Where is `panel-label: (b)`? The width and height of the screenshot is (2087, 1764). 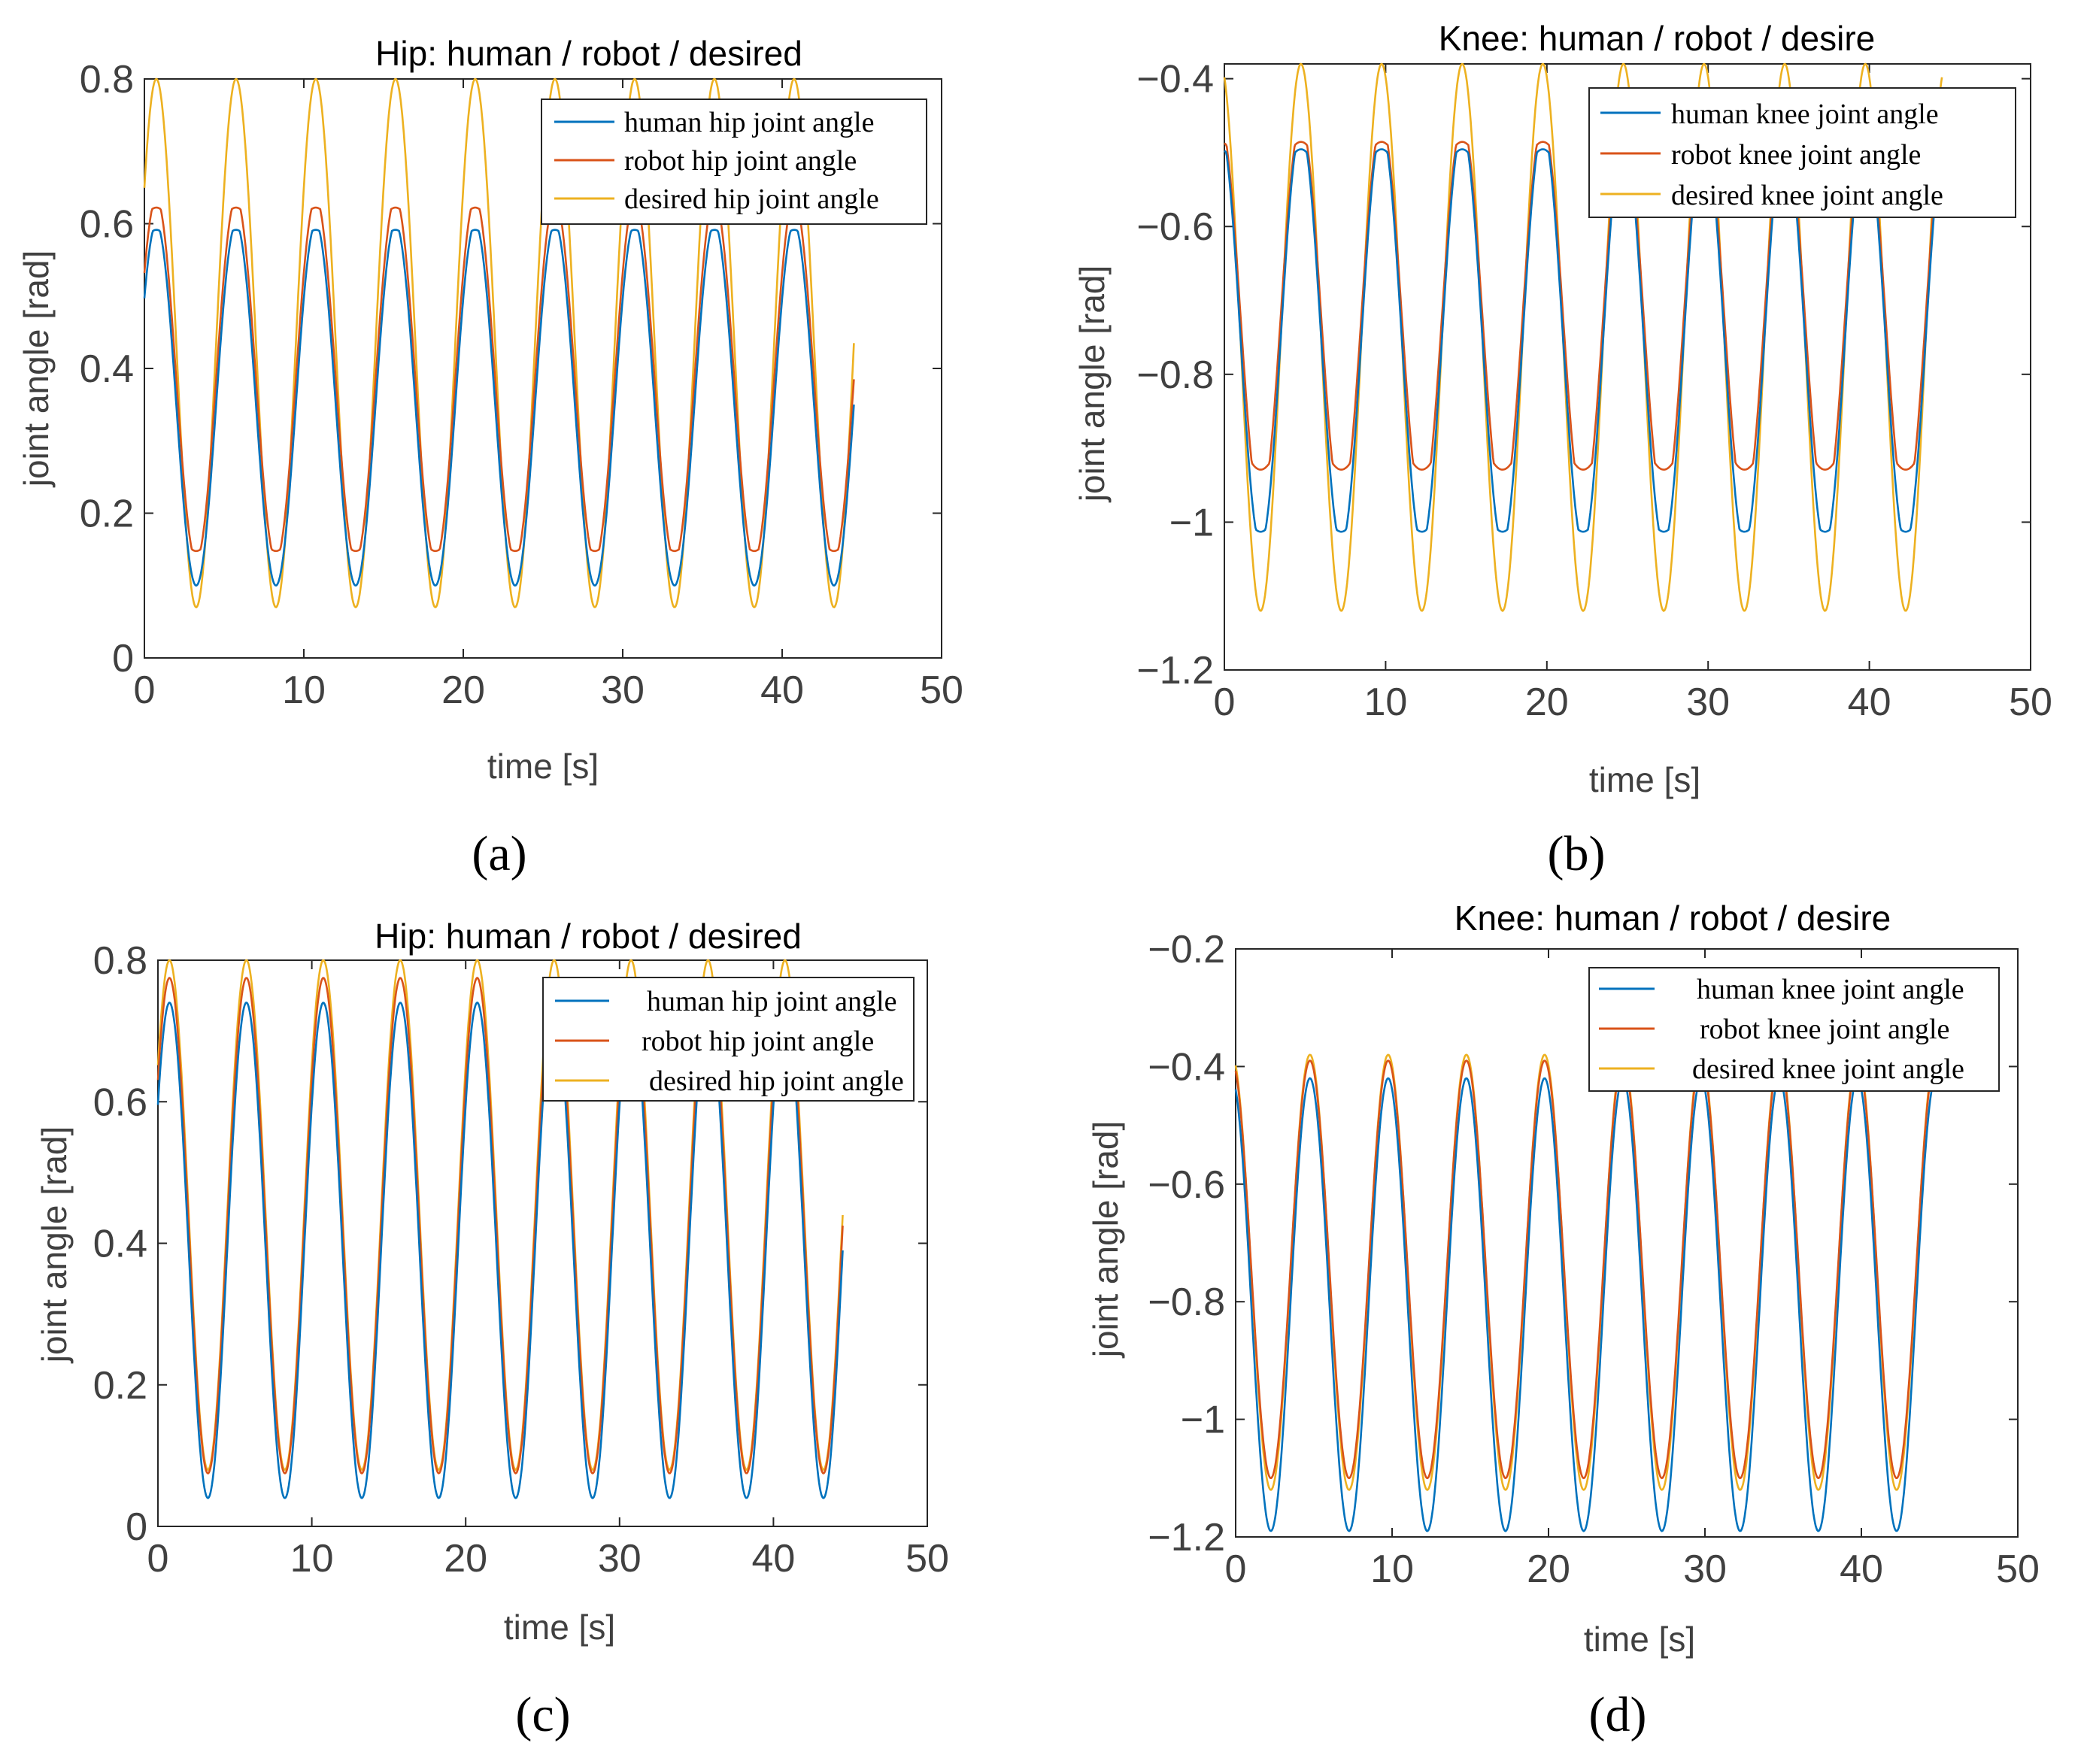
panel-label: (b) is located at coordinates (1577, 853).